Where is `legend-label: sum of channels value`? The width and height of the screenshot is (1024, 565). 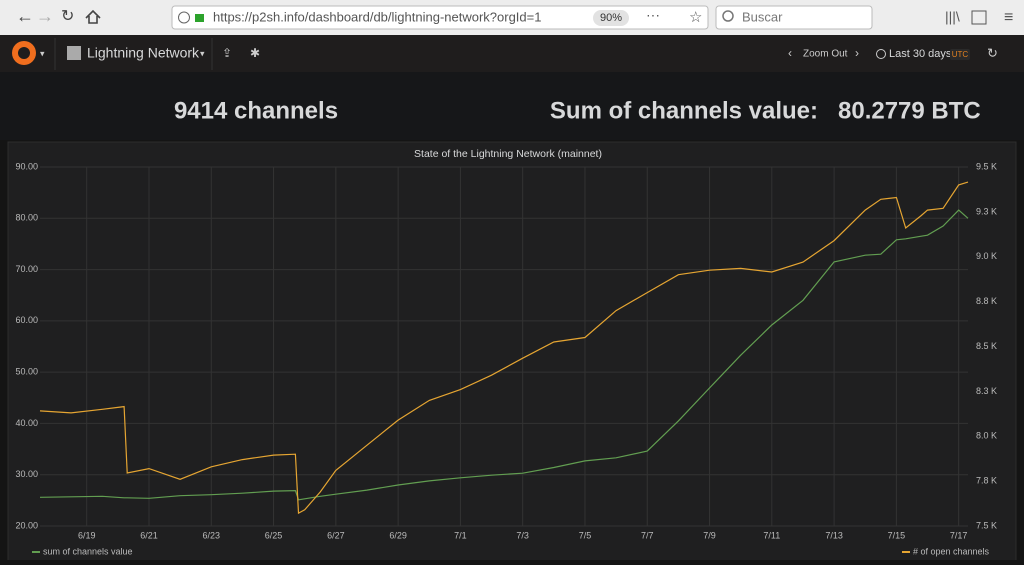 legend-label: sum of channels value is located at coordinates (88, 551).